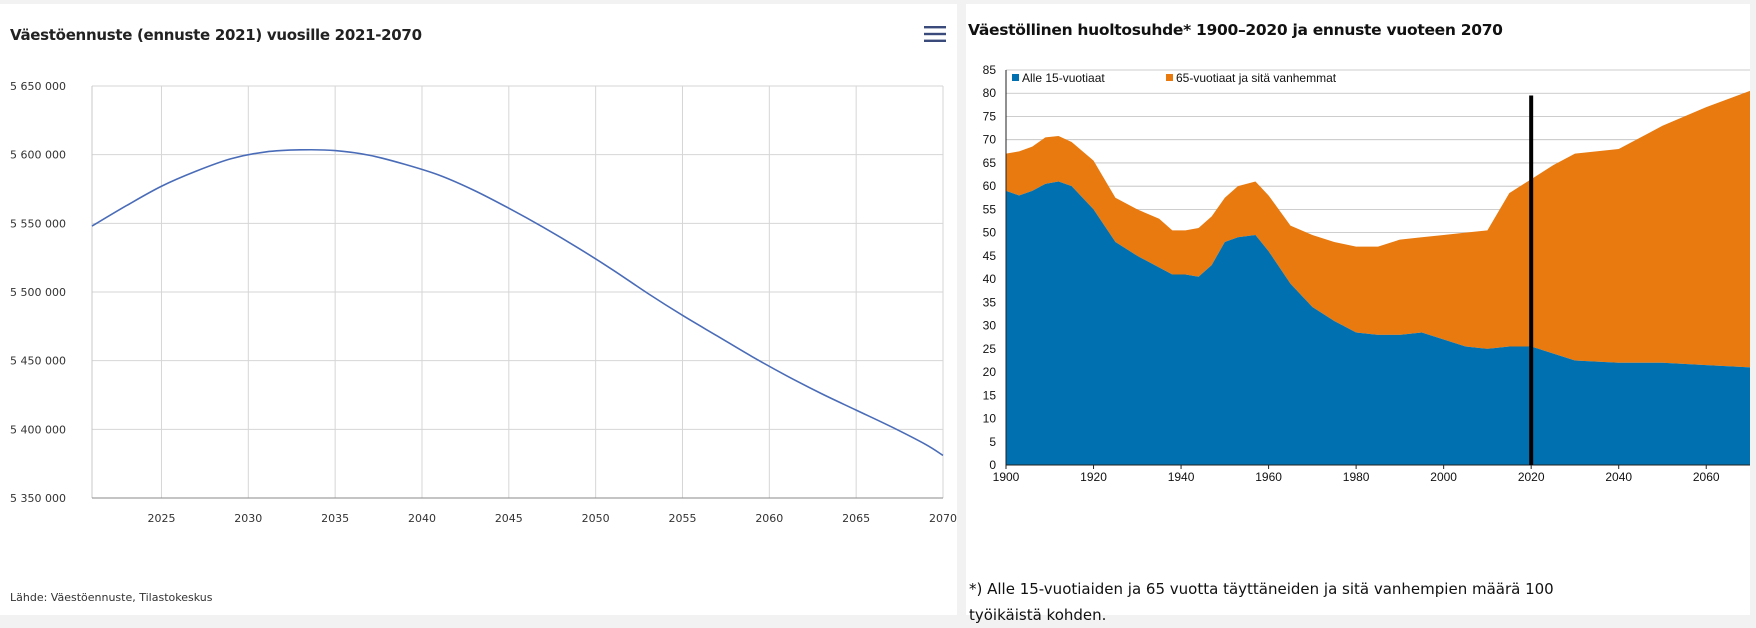  What do you see at coordinates (990, 209) in the screenshot?
I see `y-tick-label: 55` at bounding box center [990, 209].